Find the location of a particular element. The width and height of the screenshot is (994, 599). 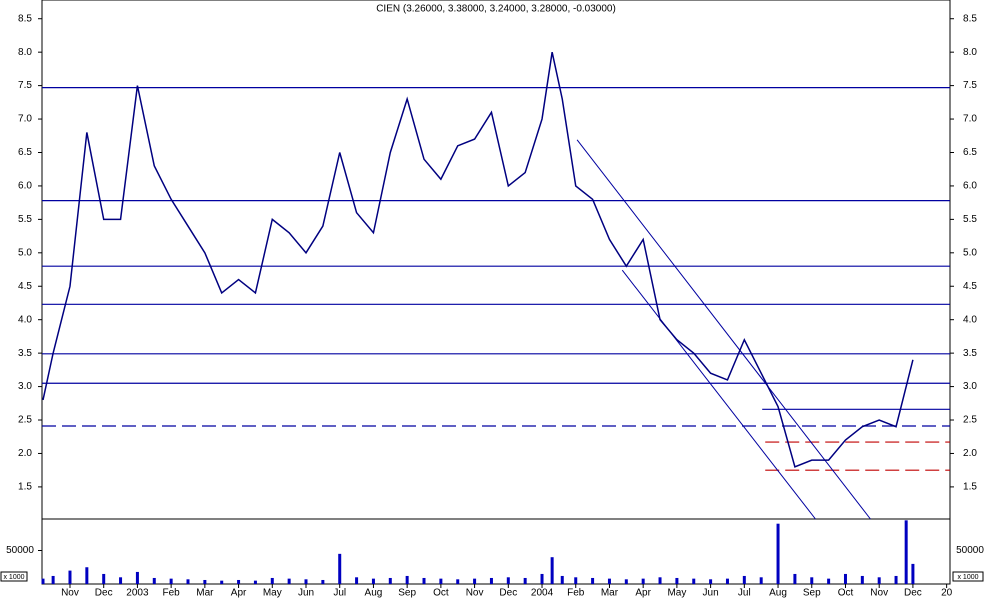

y-tick-label: 3.5 is located at coordinates (25, 353).